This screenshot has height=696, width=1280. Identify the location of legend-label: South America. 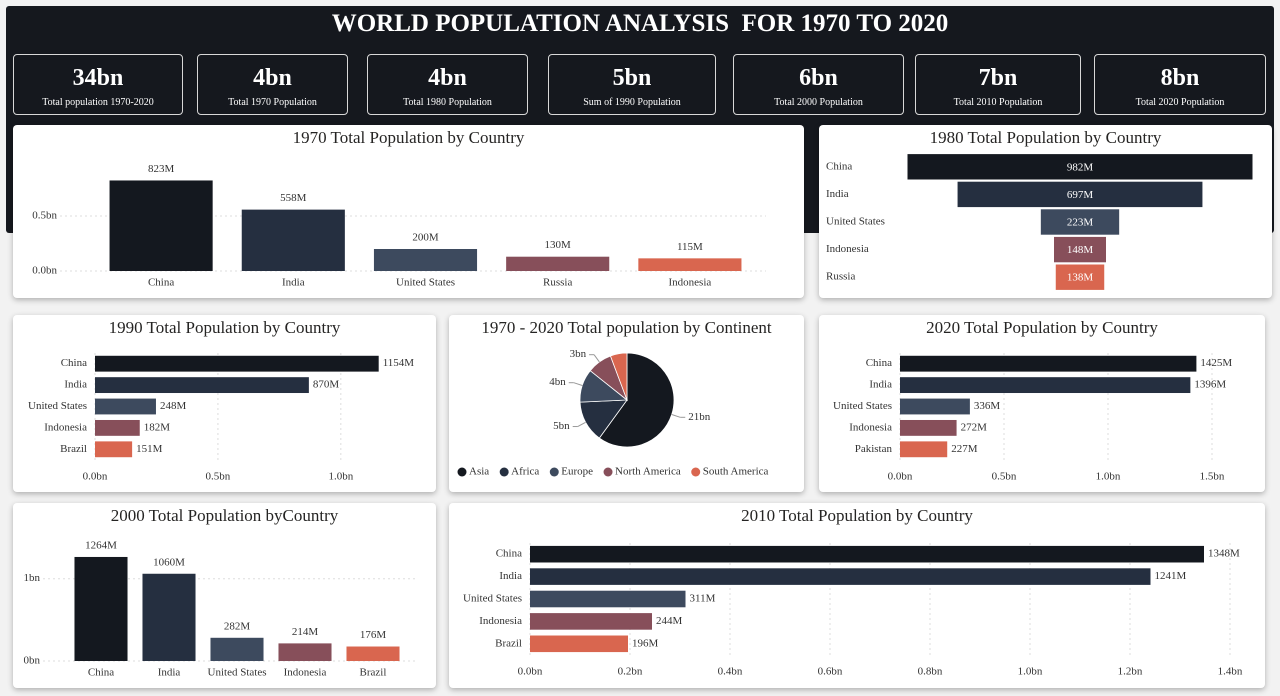
(736, 472).